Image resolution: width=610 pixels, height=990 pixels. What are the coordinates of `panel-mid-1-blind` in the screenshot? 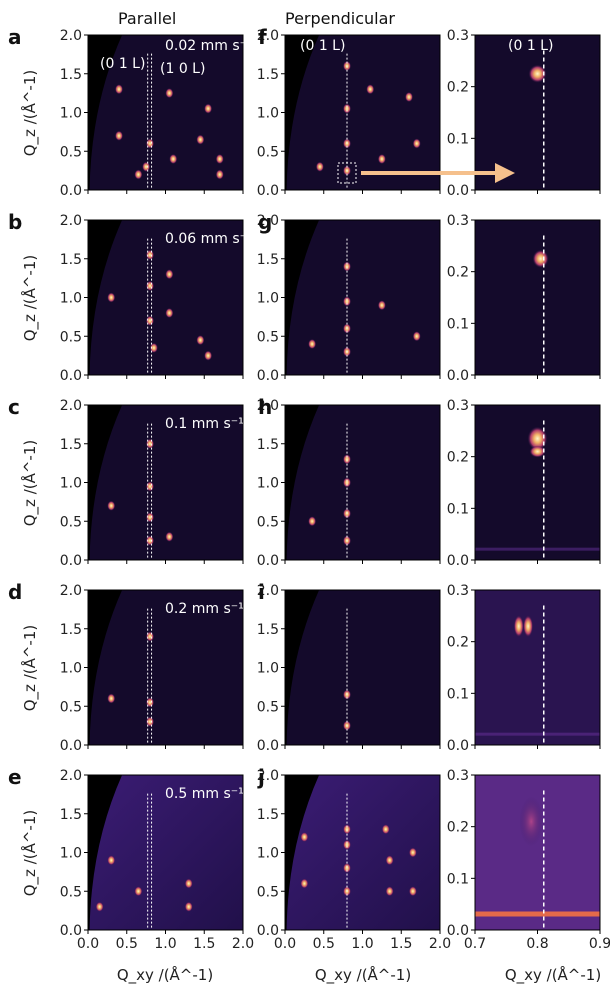 It's located at (302, 112).